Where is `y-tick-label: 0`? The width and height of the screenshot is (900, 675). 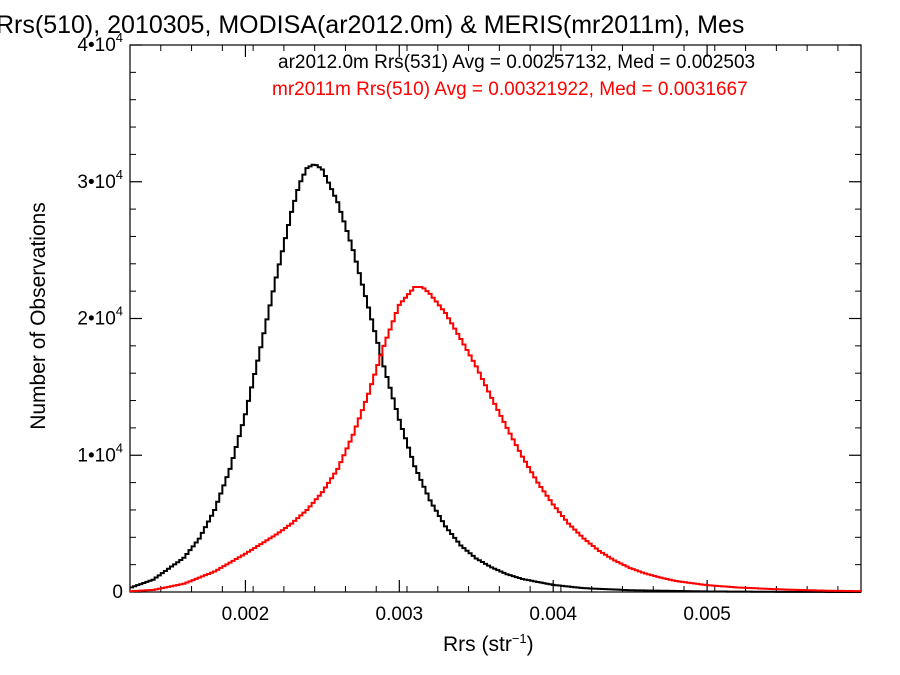
y-tick-label: 0 is located at coordinates (117, 592).